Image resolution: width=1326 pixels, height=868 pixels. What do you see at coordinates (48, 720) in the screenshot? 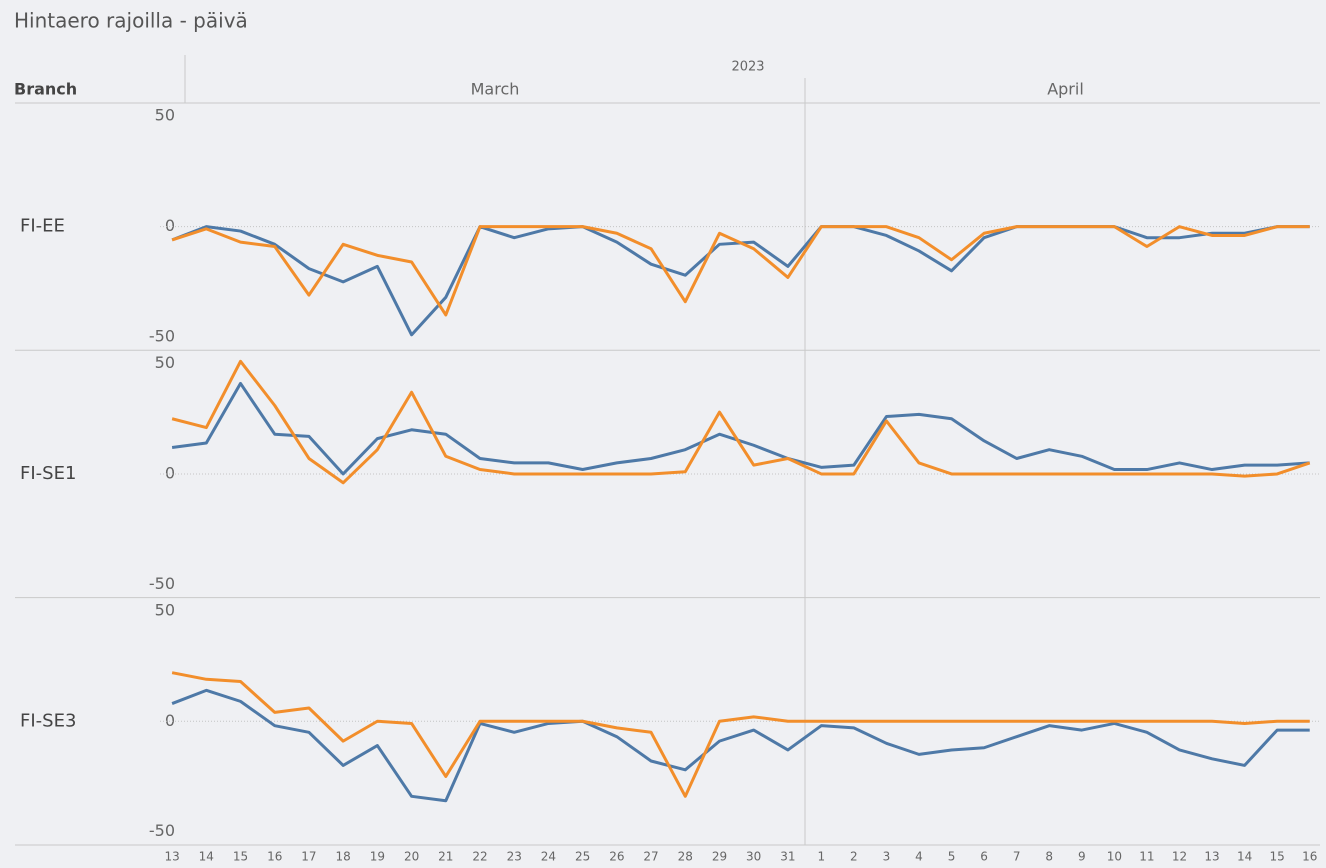
I see `row-label: FI-SE3` at bounding box center [48, 720].